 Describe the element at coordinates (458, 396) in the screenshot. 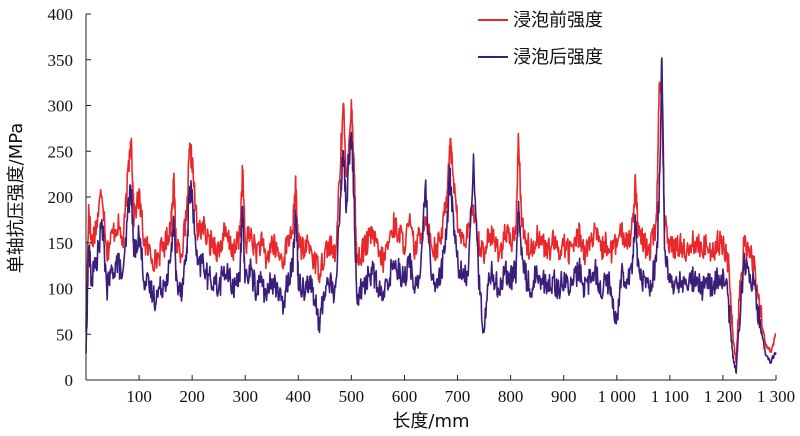

I see `x-tick-label: 700` at that location.